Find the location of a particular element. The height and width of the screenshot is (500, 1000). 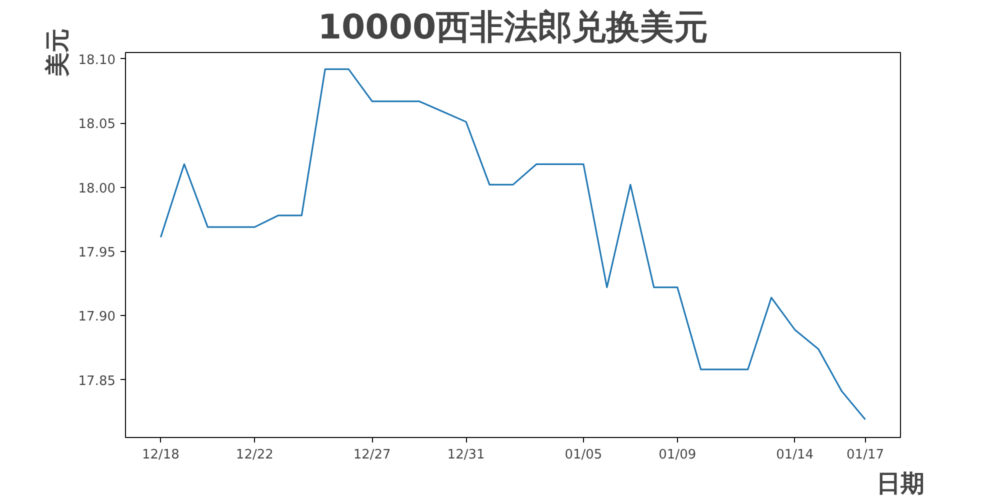

chart-title: 10000西非法郎兑换美元 is located at coordinates (513, 28).